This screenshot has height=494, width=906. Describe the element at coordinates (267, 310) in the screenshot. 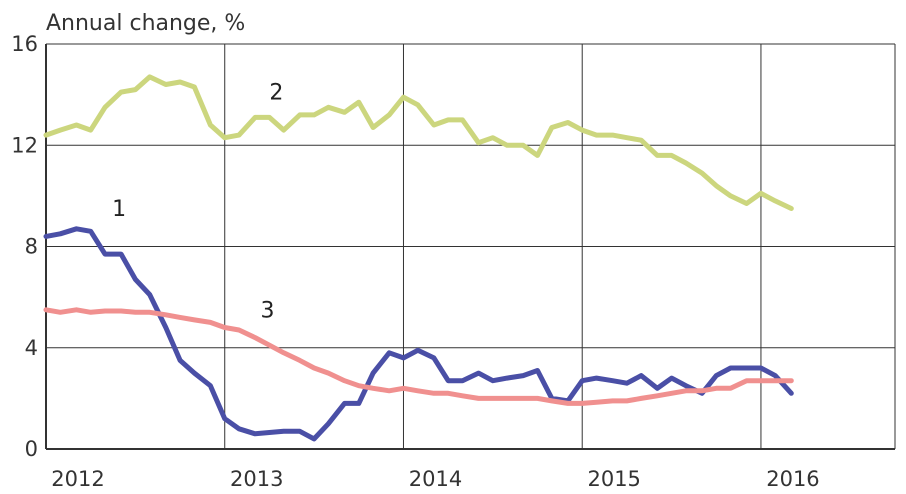

I see `series-label-3: 3` at that location.